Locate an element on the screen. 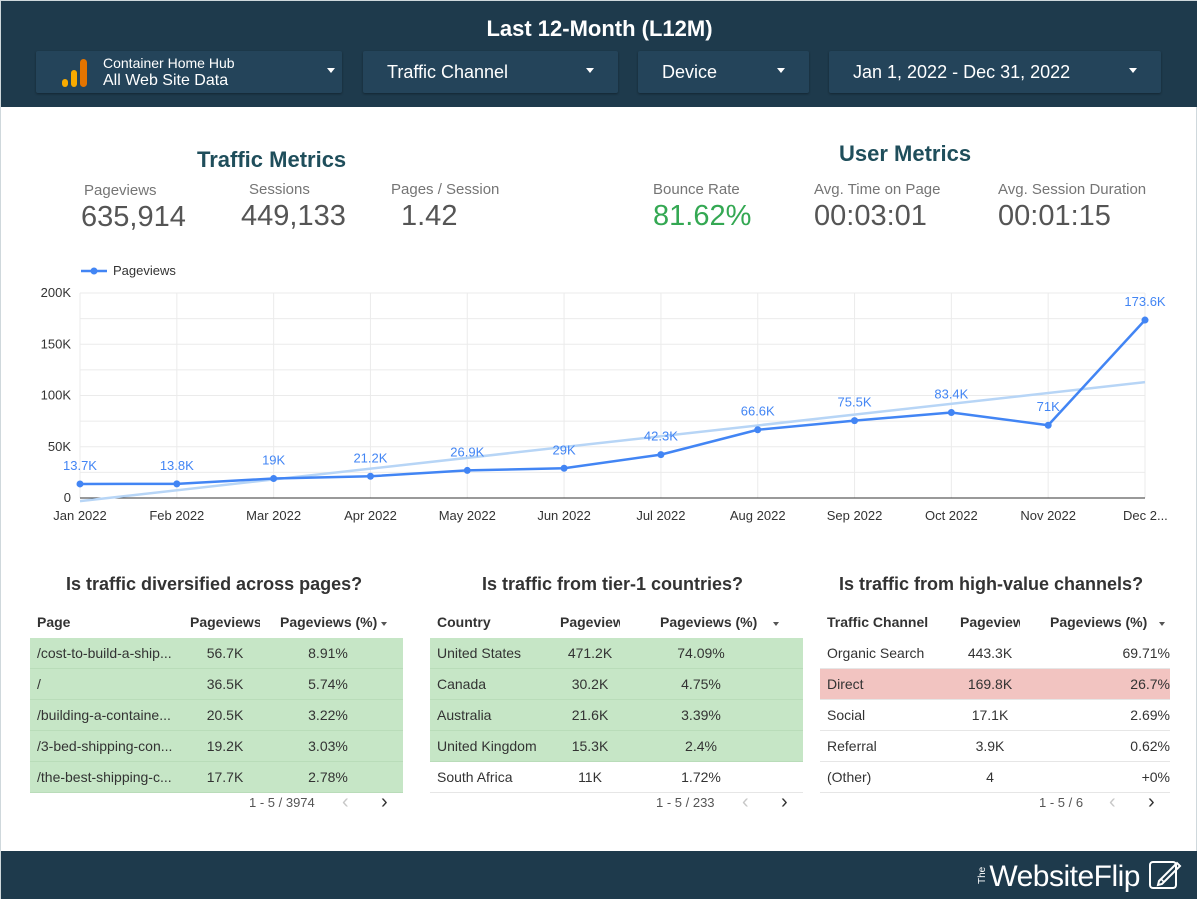 The height and width of the screenshot is (899, 1197). y-tick-label: 100K is located at coordinates (56, 395).